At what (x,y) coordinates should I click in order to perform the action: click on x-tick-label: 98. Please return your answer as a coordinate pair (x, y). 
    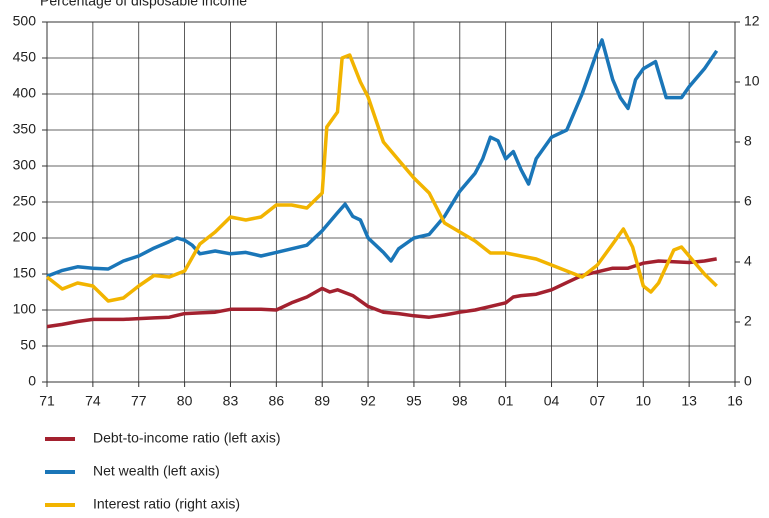
    Looking at the image, I should click on (460, 401).